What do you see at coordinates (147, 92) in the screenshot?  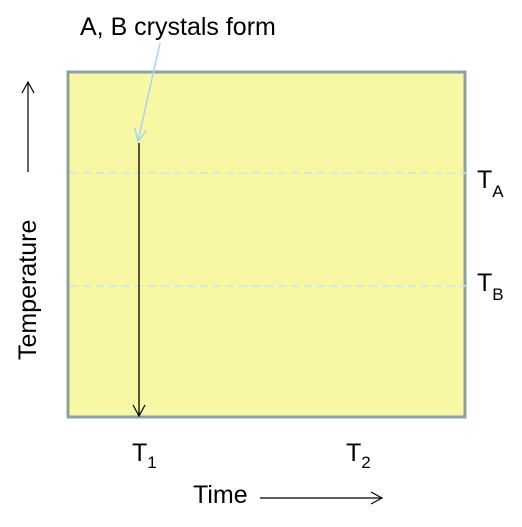 I see `annotation-callout-arrow` at bounding box center [147, 92].